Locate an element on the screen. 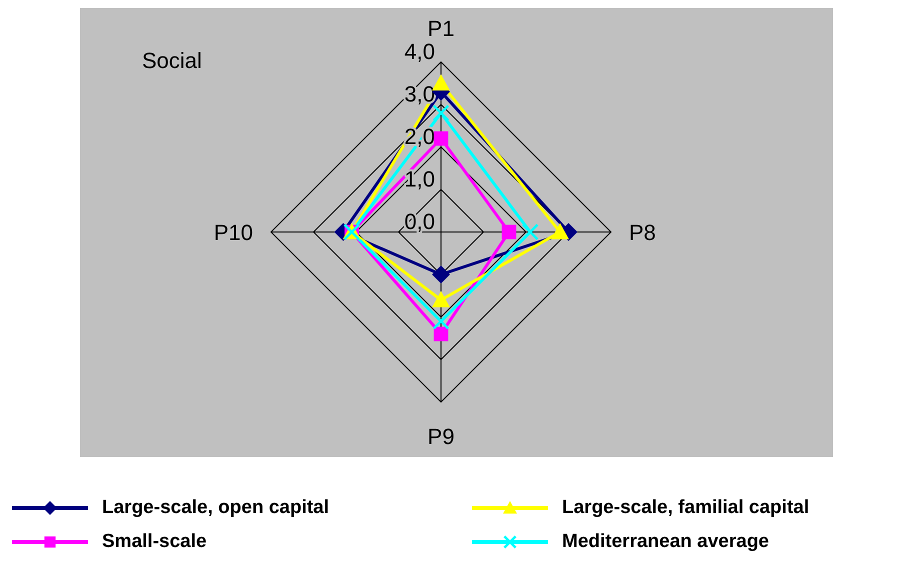 Image resolution: width=904 pixels, height=565 pixels. spoke-label: P1 is located at coordinates (441, 28).